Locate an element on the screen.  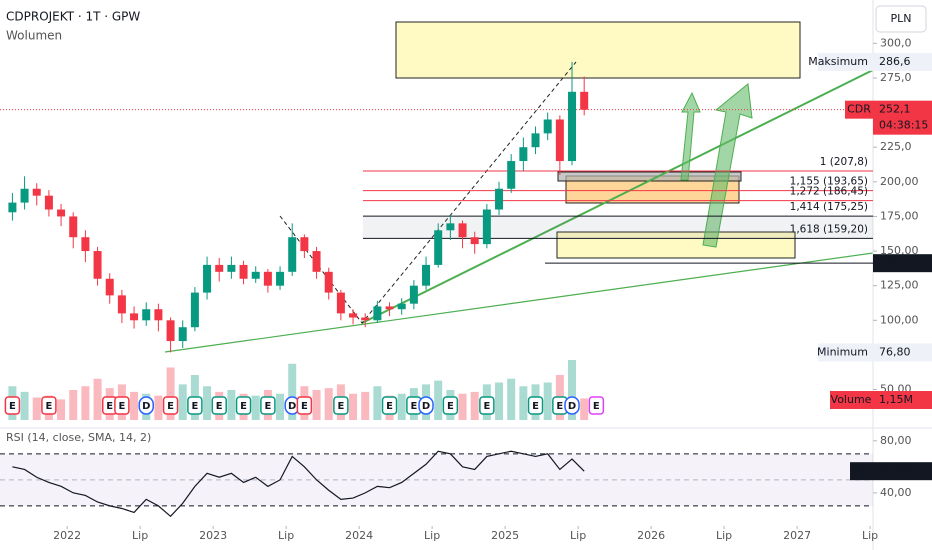
minimum-value-box is located at coordinates (902, 352).